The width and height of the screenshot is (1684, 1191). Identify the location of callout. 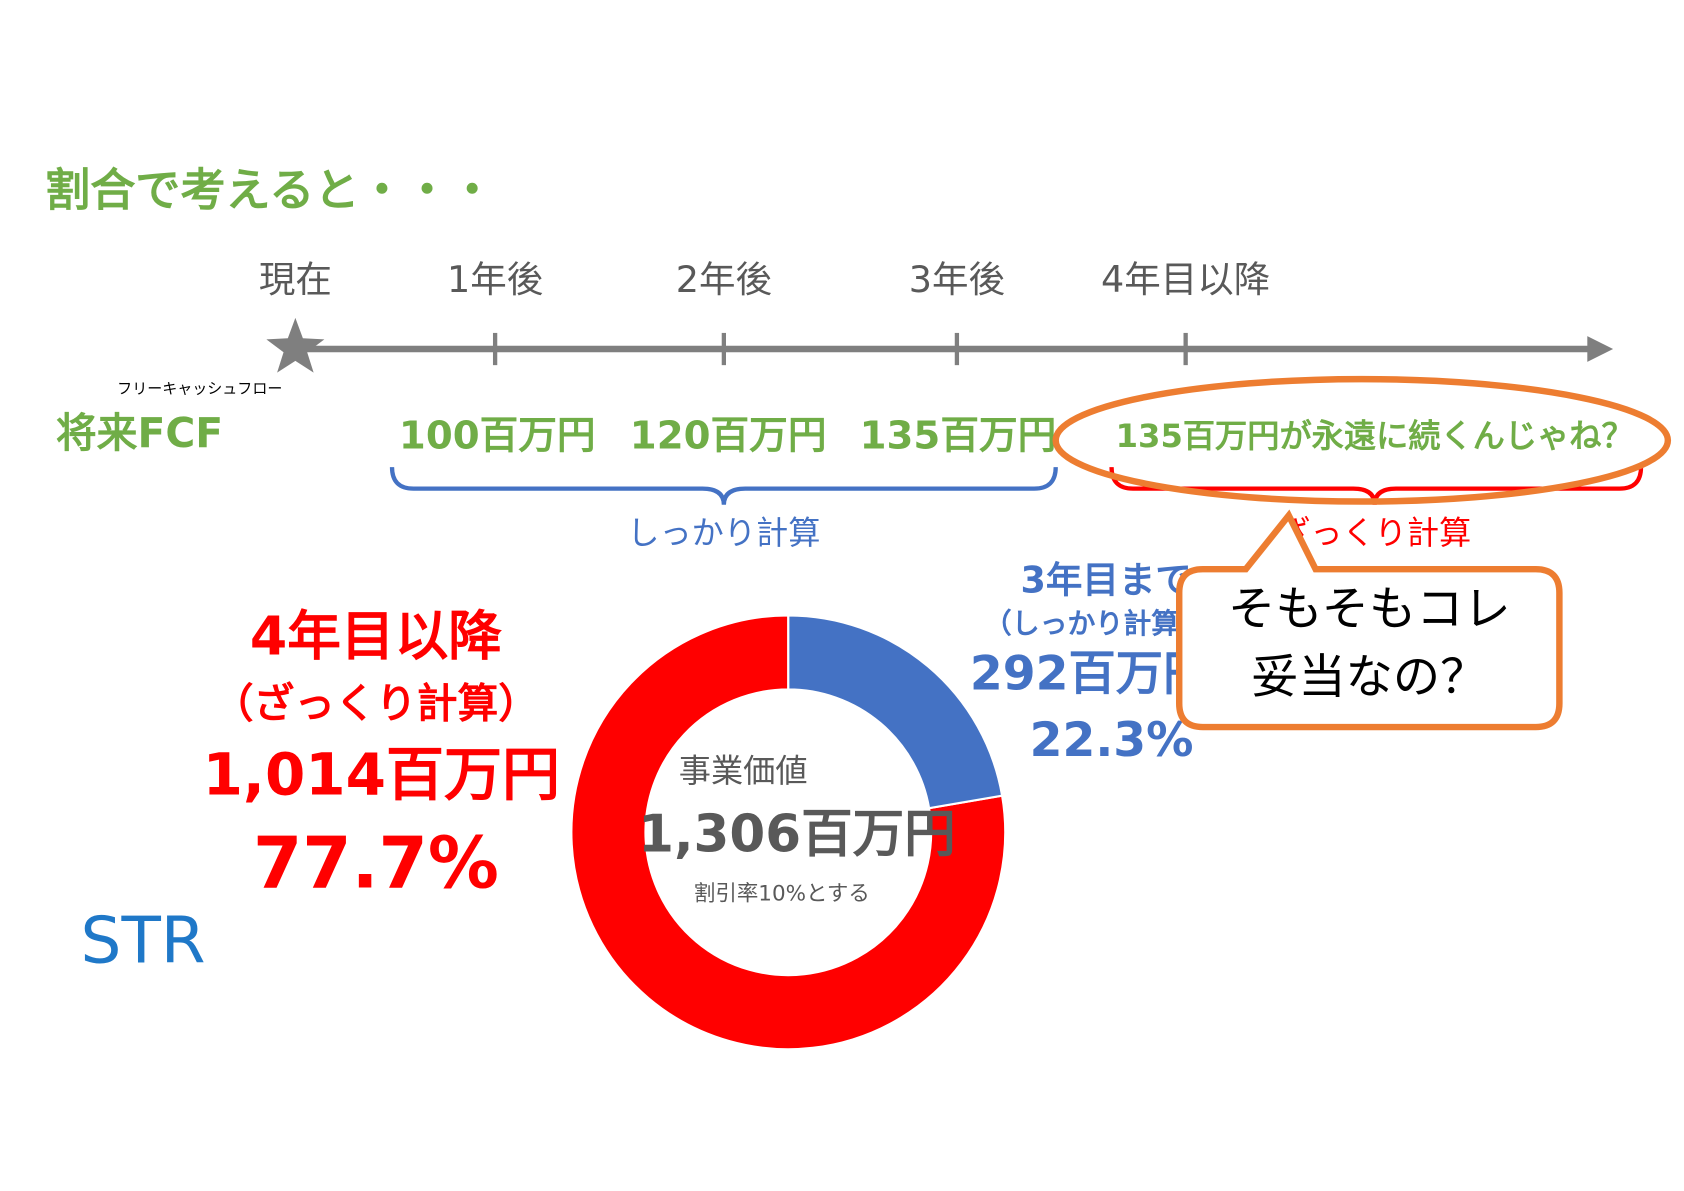
(1369, 620).